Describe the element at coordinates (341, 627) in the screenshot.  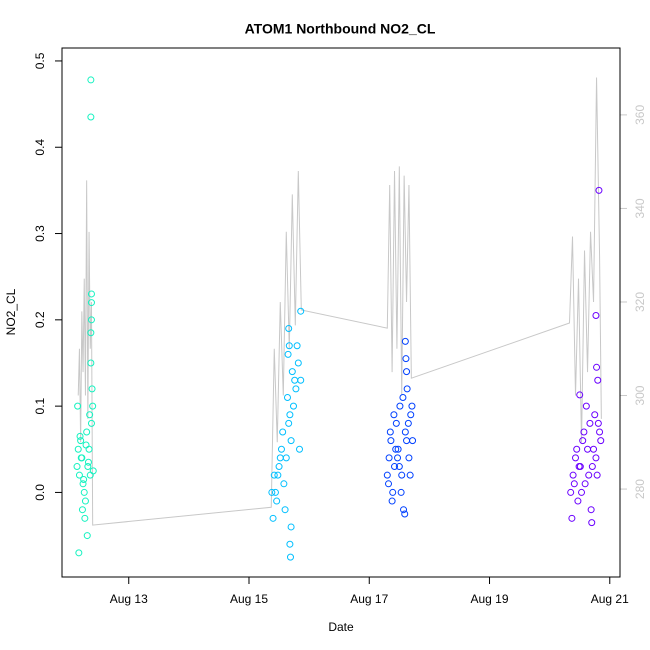
I see `x-axis-label: Date` at that location.